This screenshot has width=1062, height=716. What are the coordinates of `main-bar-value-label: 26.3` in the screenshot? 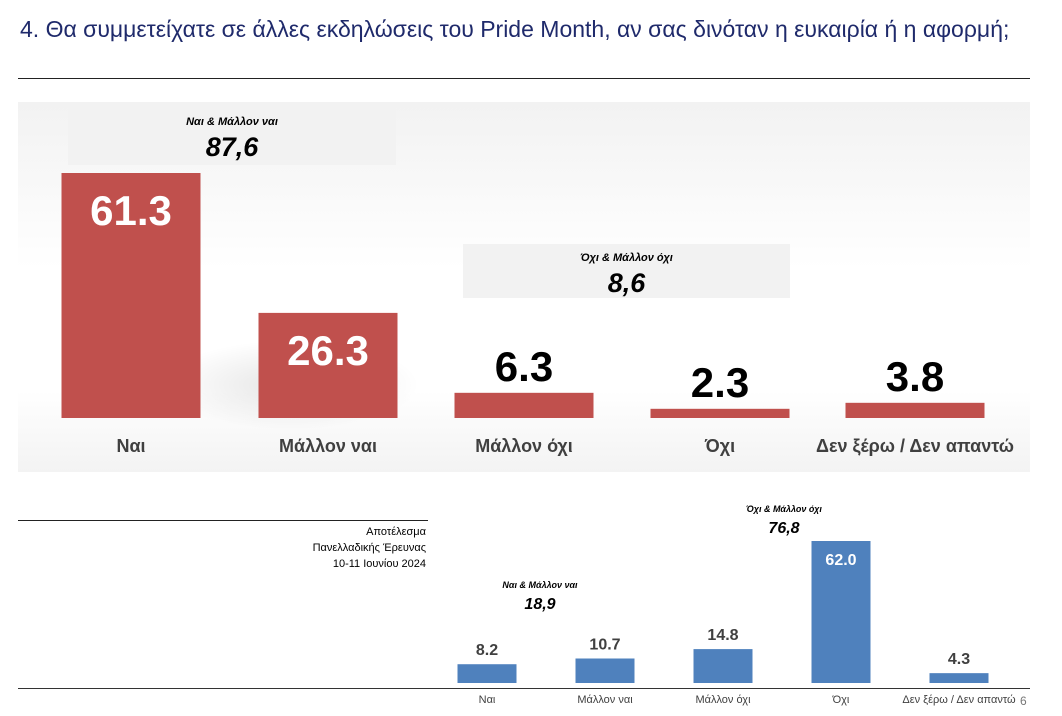 It's located at (328, 350).